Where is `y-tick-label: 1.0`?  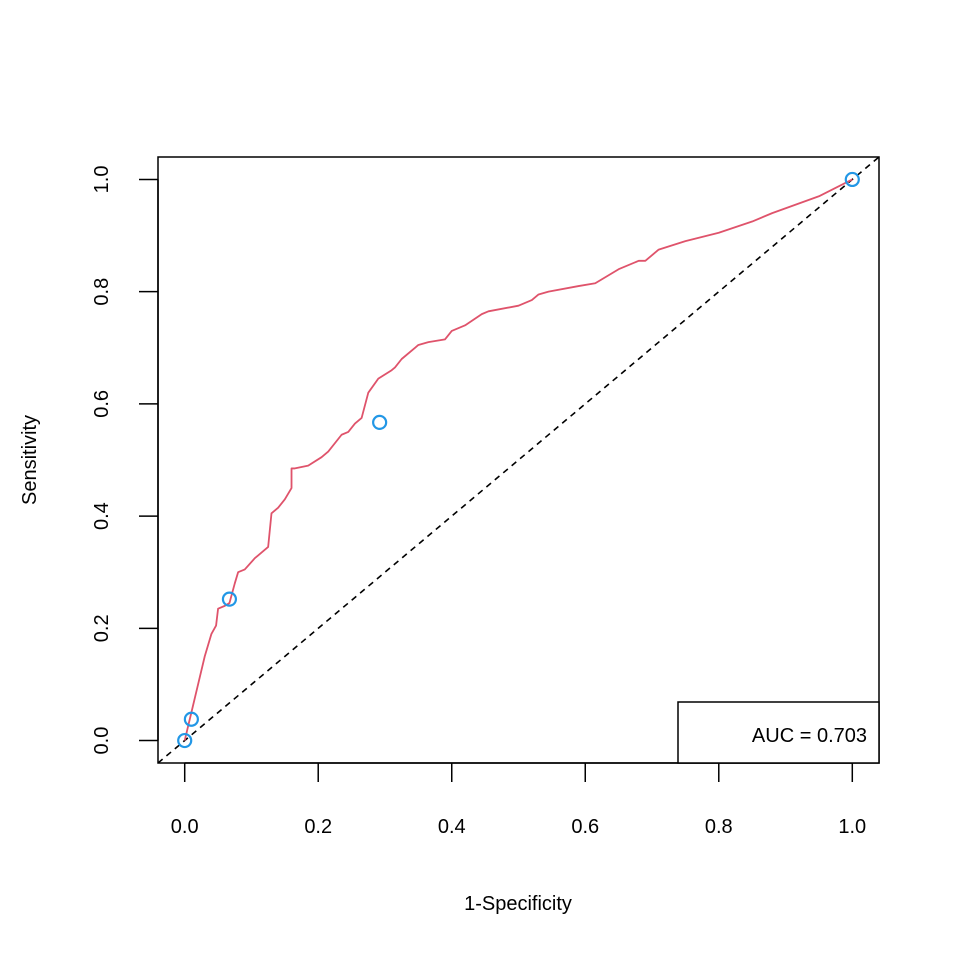
y-tick-label: 1.0 is located at coordinates (102, 180).